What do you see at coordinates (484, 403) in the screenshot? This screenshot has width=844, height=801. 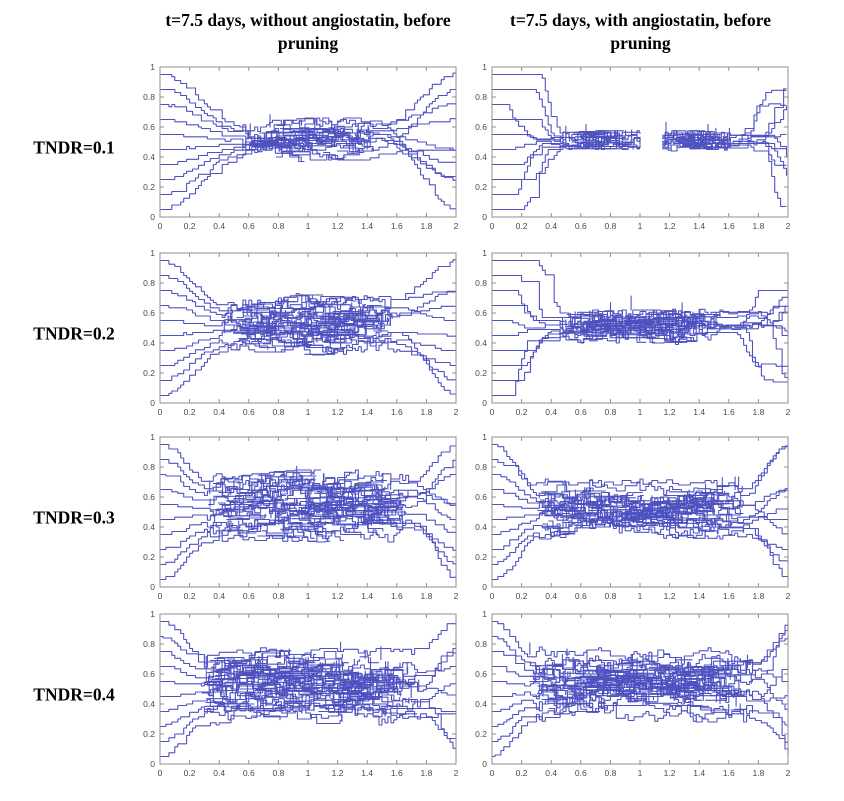 I see `y-tick-label: 0` at bounding box center [484, 403].